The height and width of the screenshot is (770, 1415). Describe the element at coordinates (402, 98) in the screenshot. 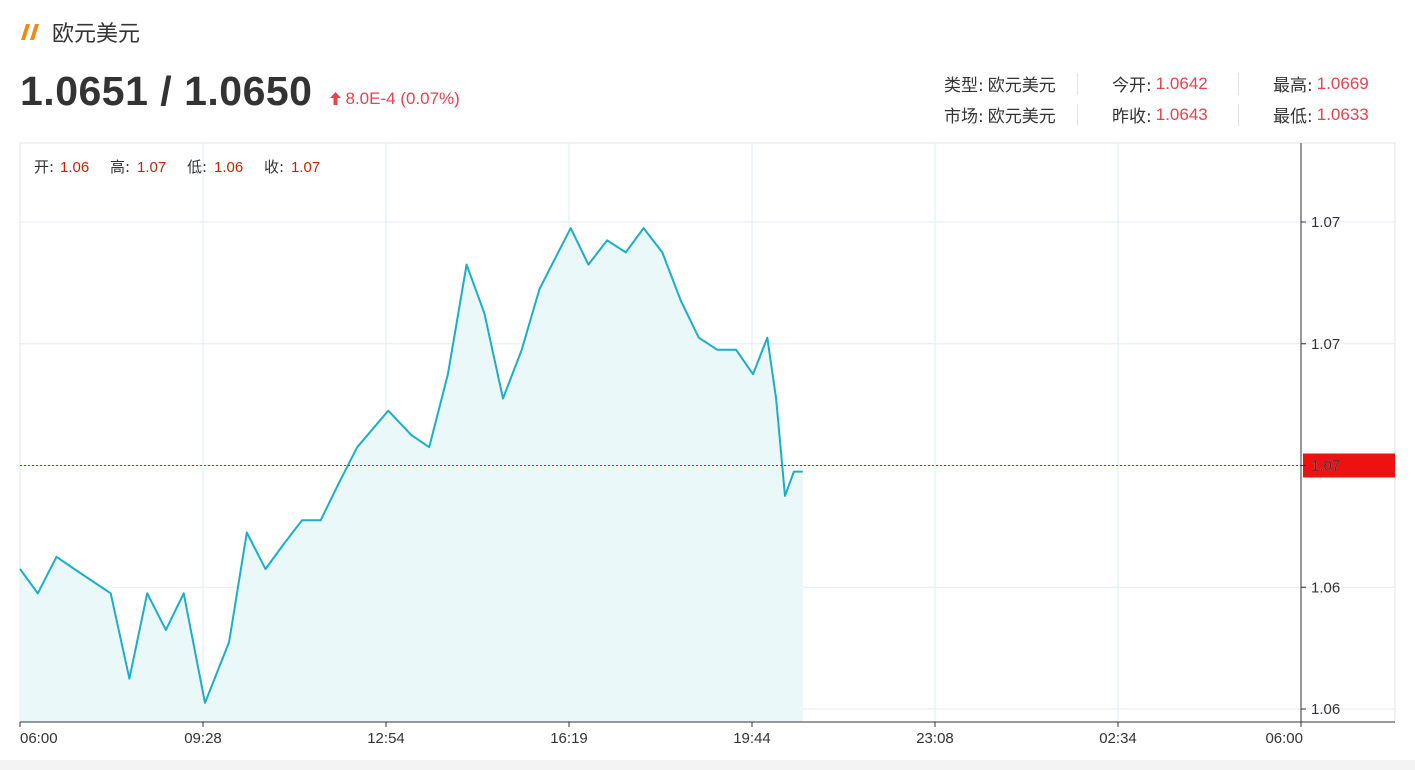

I see `change-value: 8.0E-4 (0.07%)` at that location.